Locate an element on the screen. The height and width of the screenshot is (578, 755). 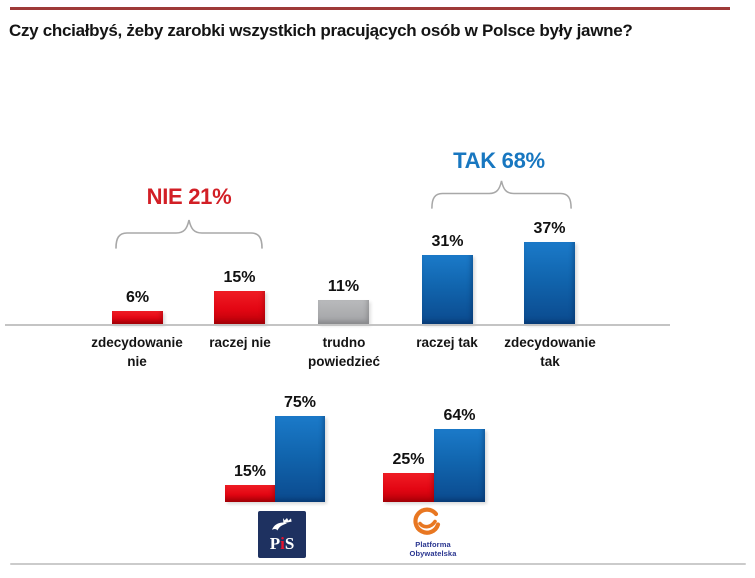
x-axis-line is located at coordinates (337, 325).